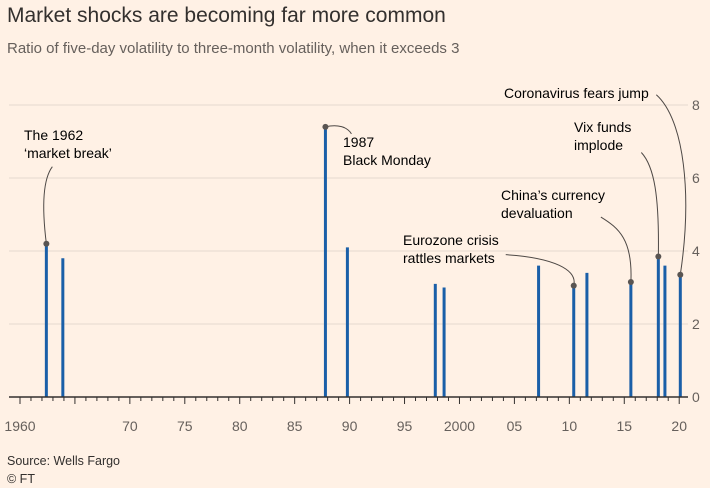  What do you see at coordinates (449, 258) in the screenshot?
I see `annotation-label-3-line-2: rattles markets` at bounding box center [449, 258].